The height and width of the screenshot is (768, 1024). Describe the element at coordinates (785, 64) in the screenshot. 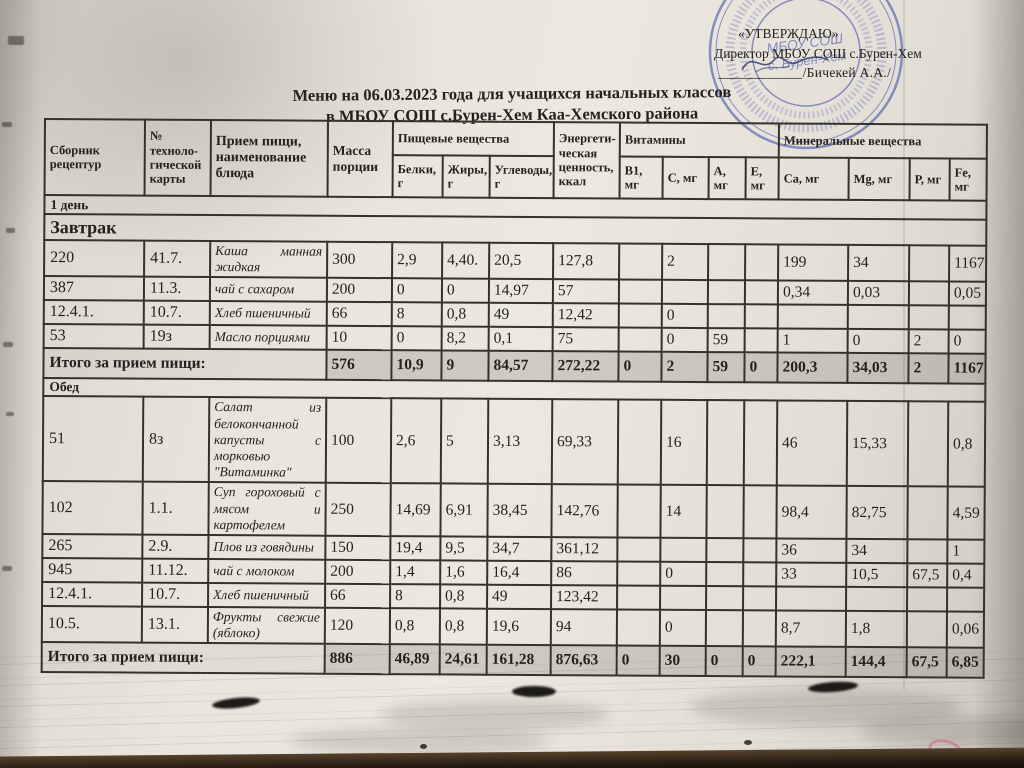

I see `director-signature` at that location.